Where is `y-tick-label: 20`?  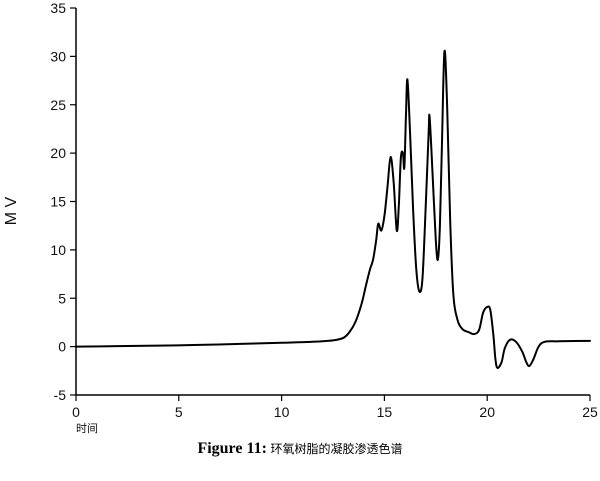
y-tick-label: 20 is located at coordinates (58, 153).